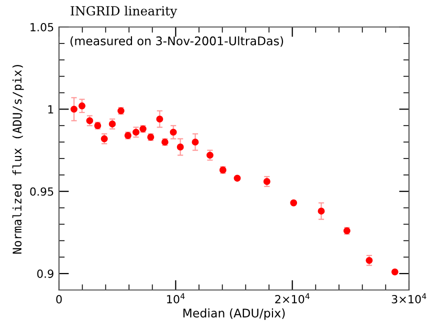 The image size is (427, 327). Describe the element at coordinates (124, 12) in the screenshot. I see `chart-title: INGRID linearity` at that location.